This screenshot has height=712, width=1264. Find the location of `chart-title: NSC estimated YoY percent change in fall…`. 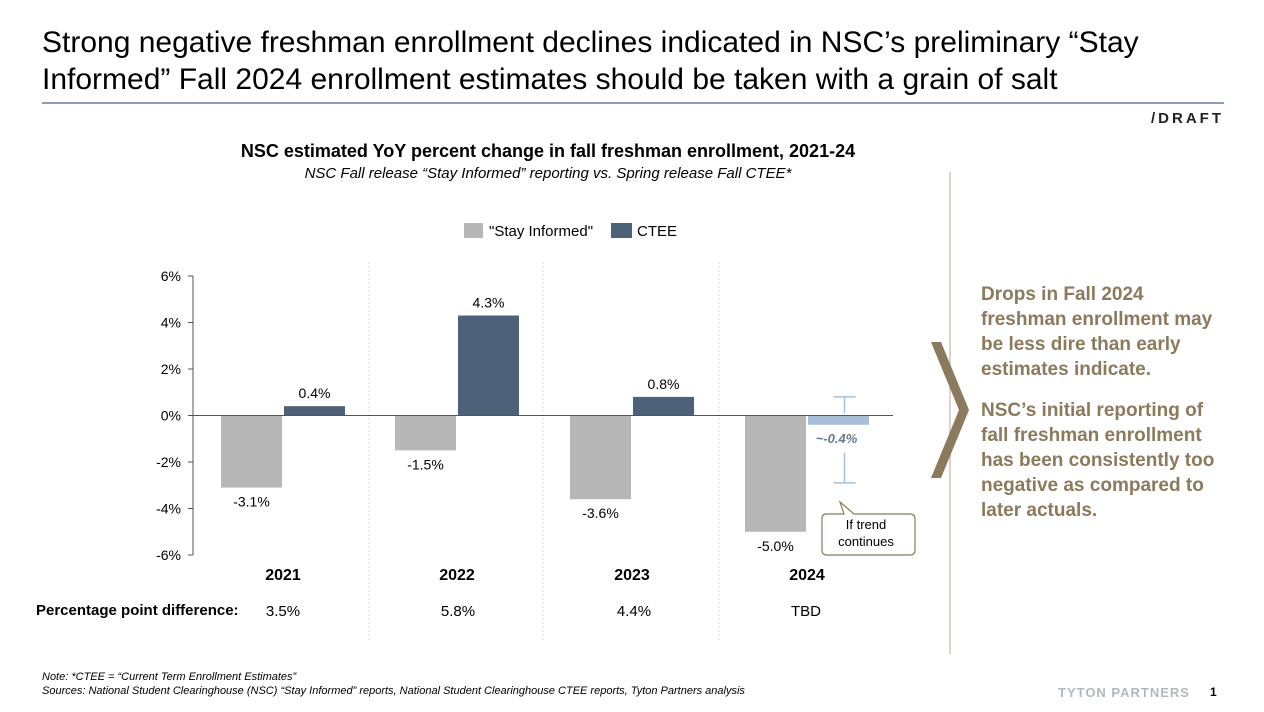

chart-title: NSC estimated YoY percent change in fall… is located at coordinates (548, 151).